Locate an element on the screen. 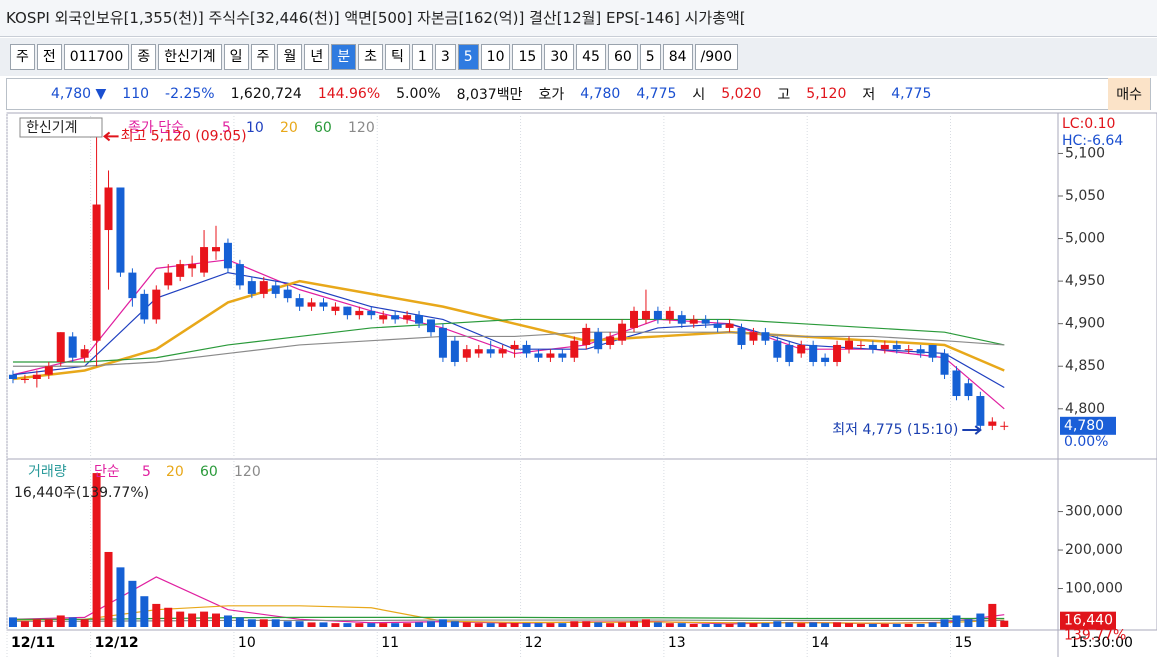 Image resolution: width=1157 pixels, height=657 pixels. legend-label: 20 is located at coordinates (289, 128).